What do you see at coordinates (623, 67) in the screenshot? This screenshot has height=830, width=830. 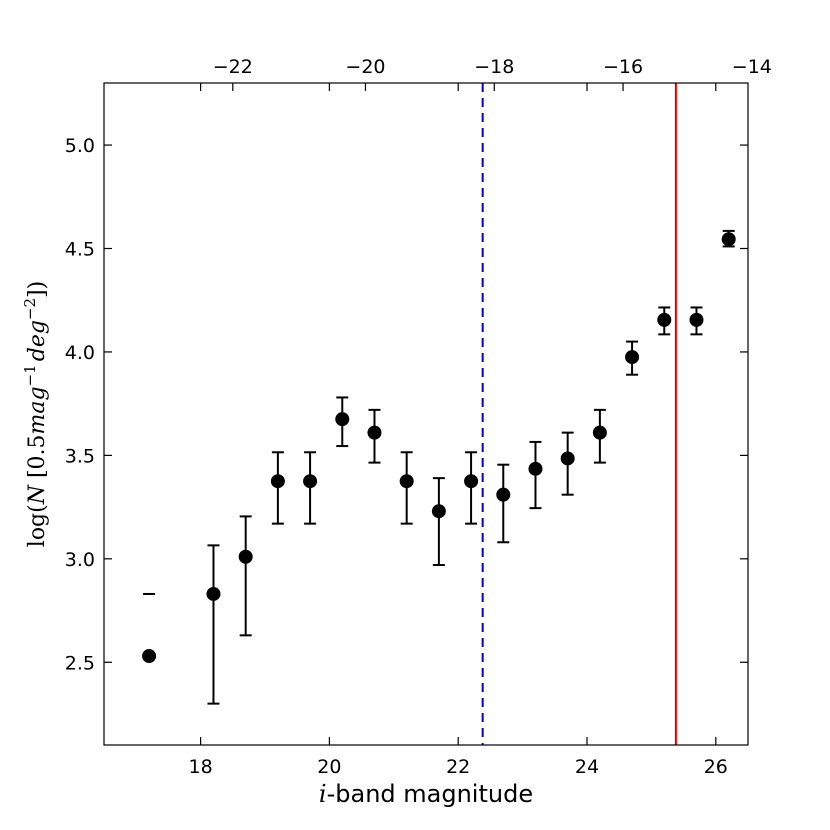 I see `top-tick-label: −16` at bounding box center [623, 67].